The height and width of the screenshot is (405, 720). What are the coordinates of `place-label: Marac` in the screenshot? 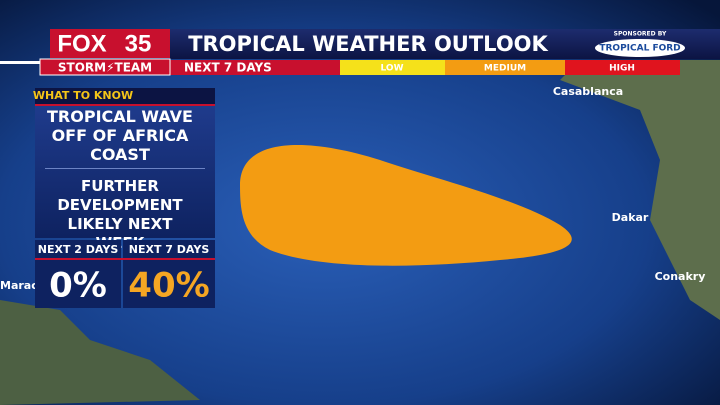 It's located at (19, 285).